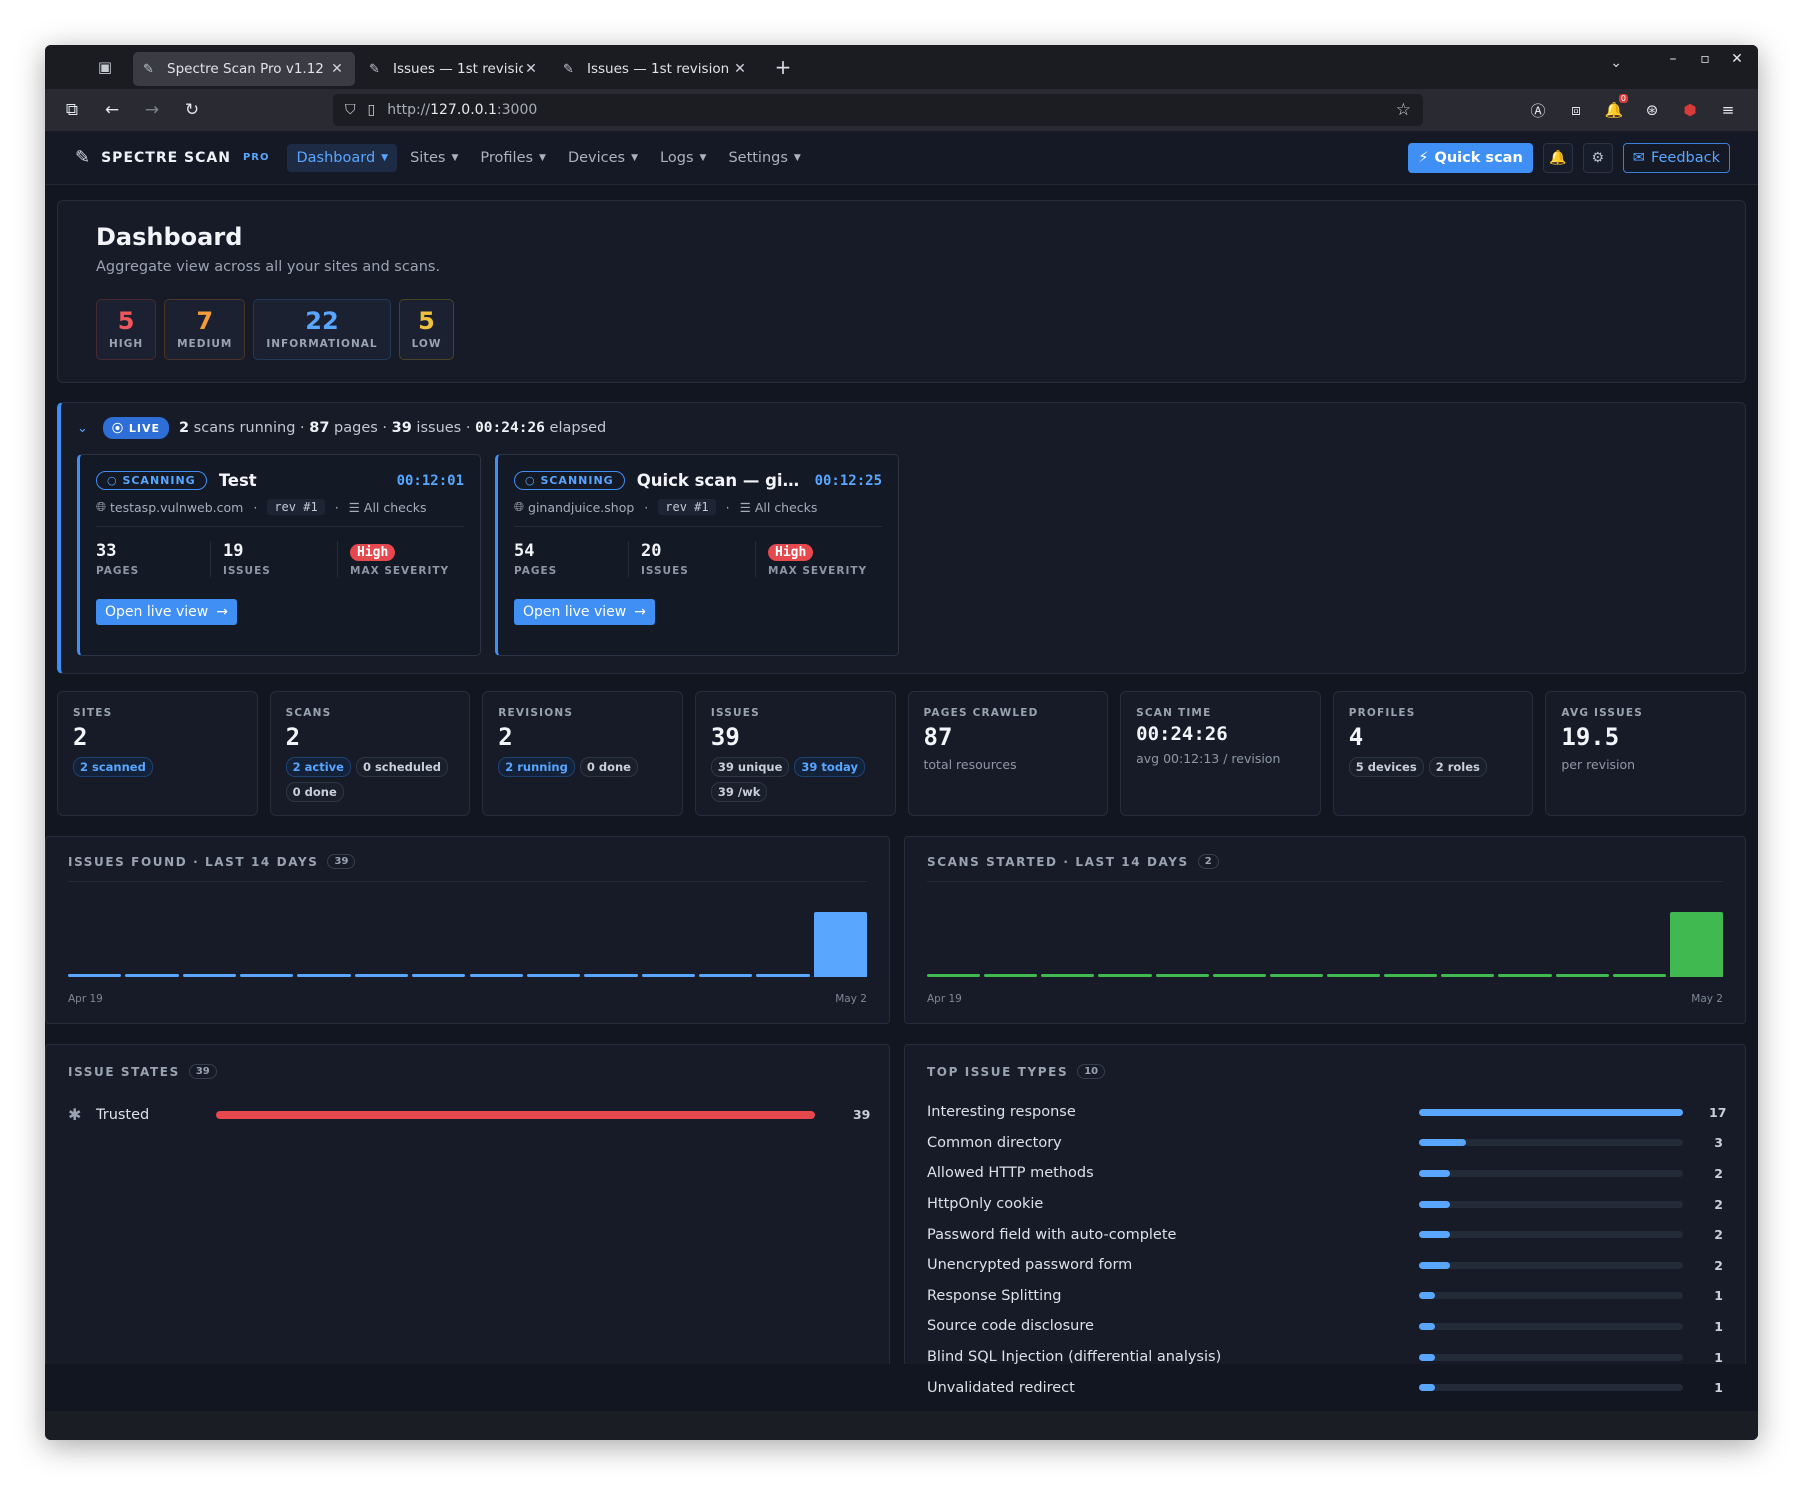  Describe the element at coordinates (1325, 1326) in the screenshot. I see `issue-type-row: Source code disclosure 1` at that location.